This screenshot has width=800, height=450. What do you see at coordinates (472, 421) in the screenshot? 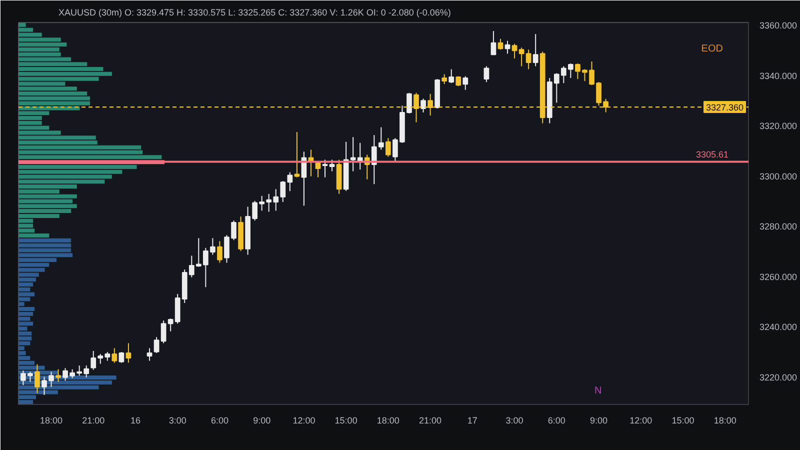
I see `x-tick-label: 17` at bounding box center [472, 421].